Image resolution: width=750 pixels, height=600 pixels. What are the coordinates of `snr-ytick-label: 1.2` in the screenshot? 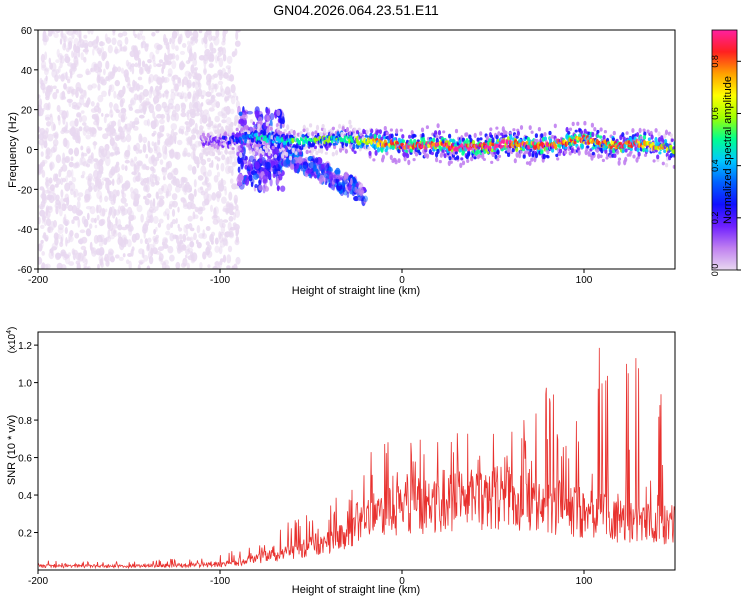 It's located at (25, 346).